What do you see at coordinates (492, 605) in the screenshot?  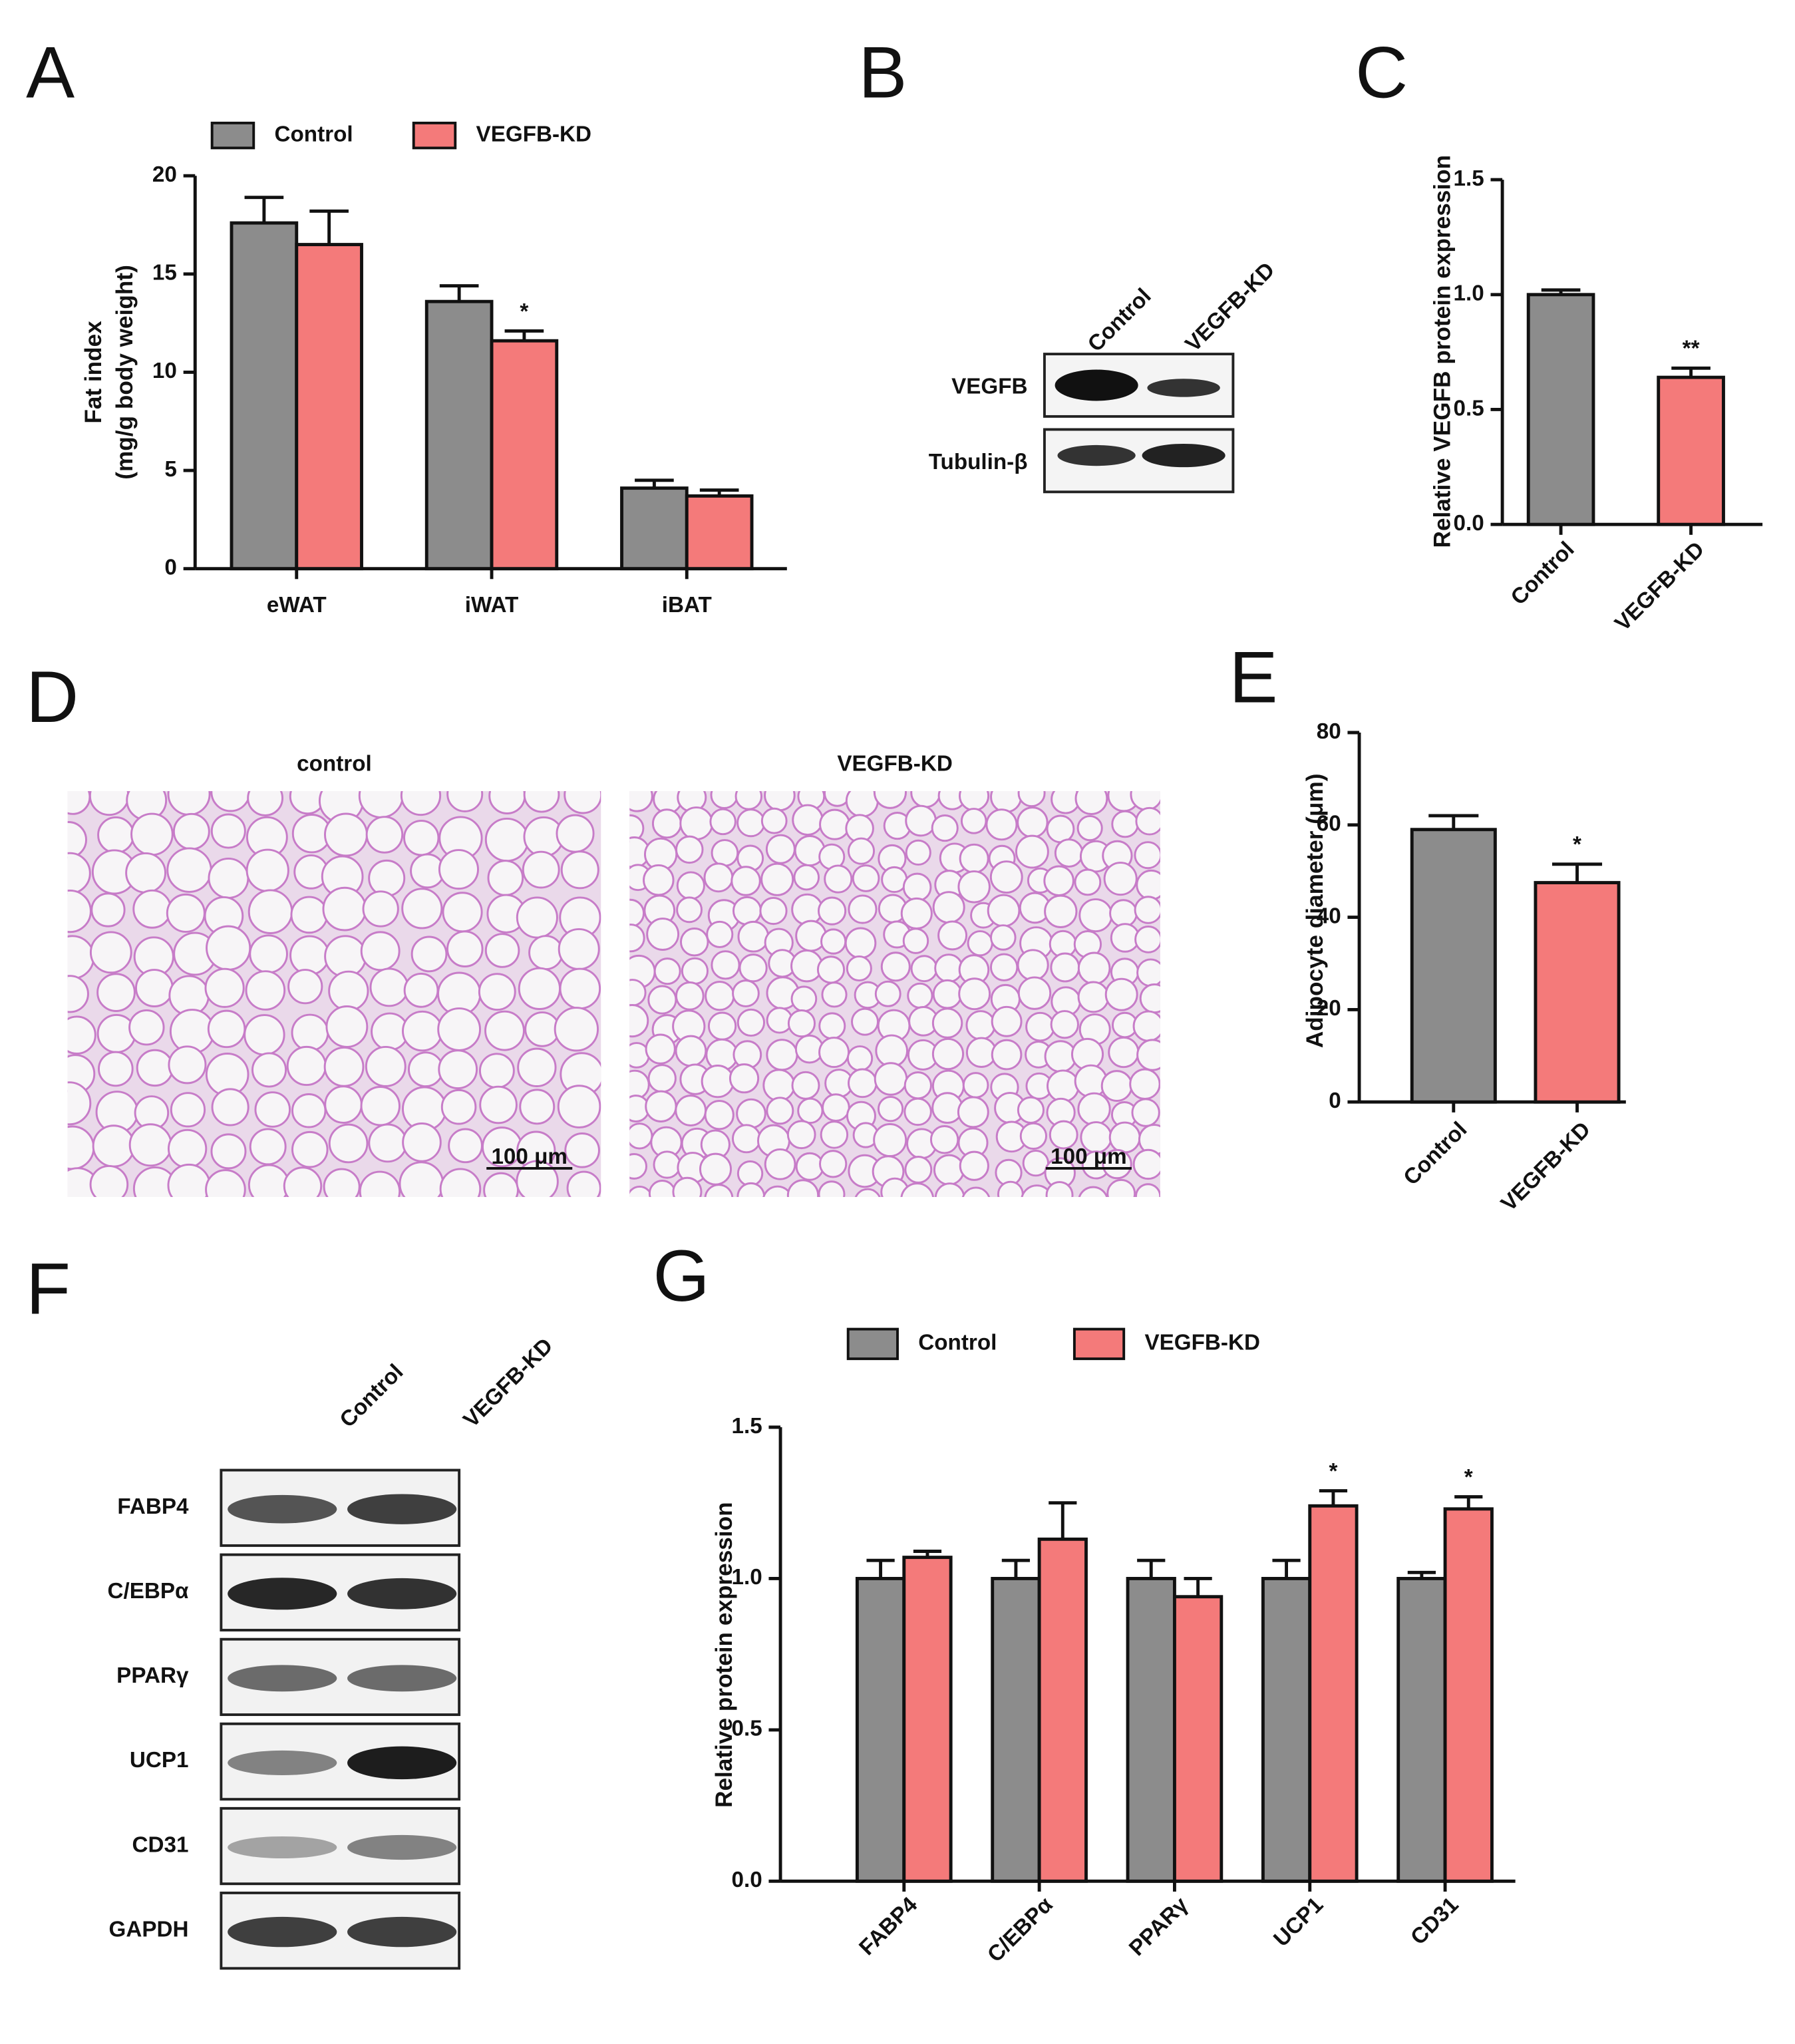 I see `x-tick-label: iWAT` at bounding box center [492, 605].